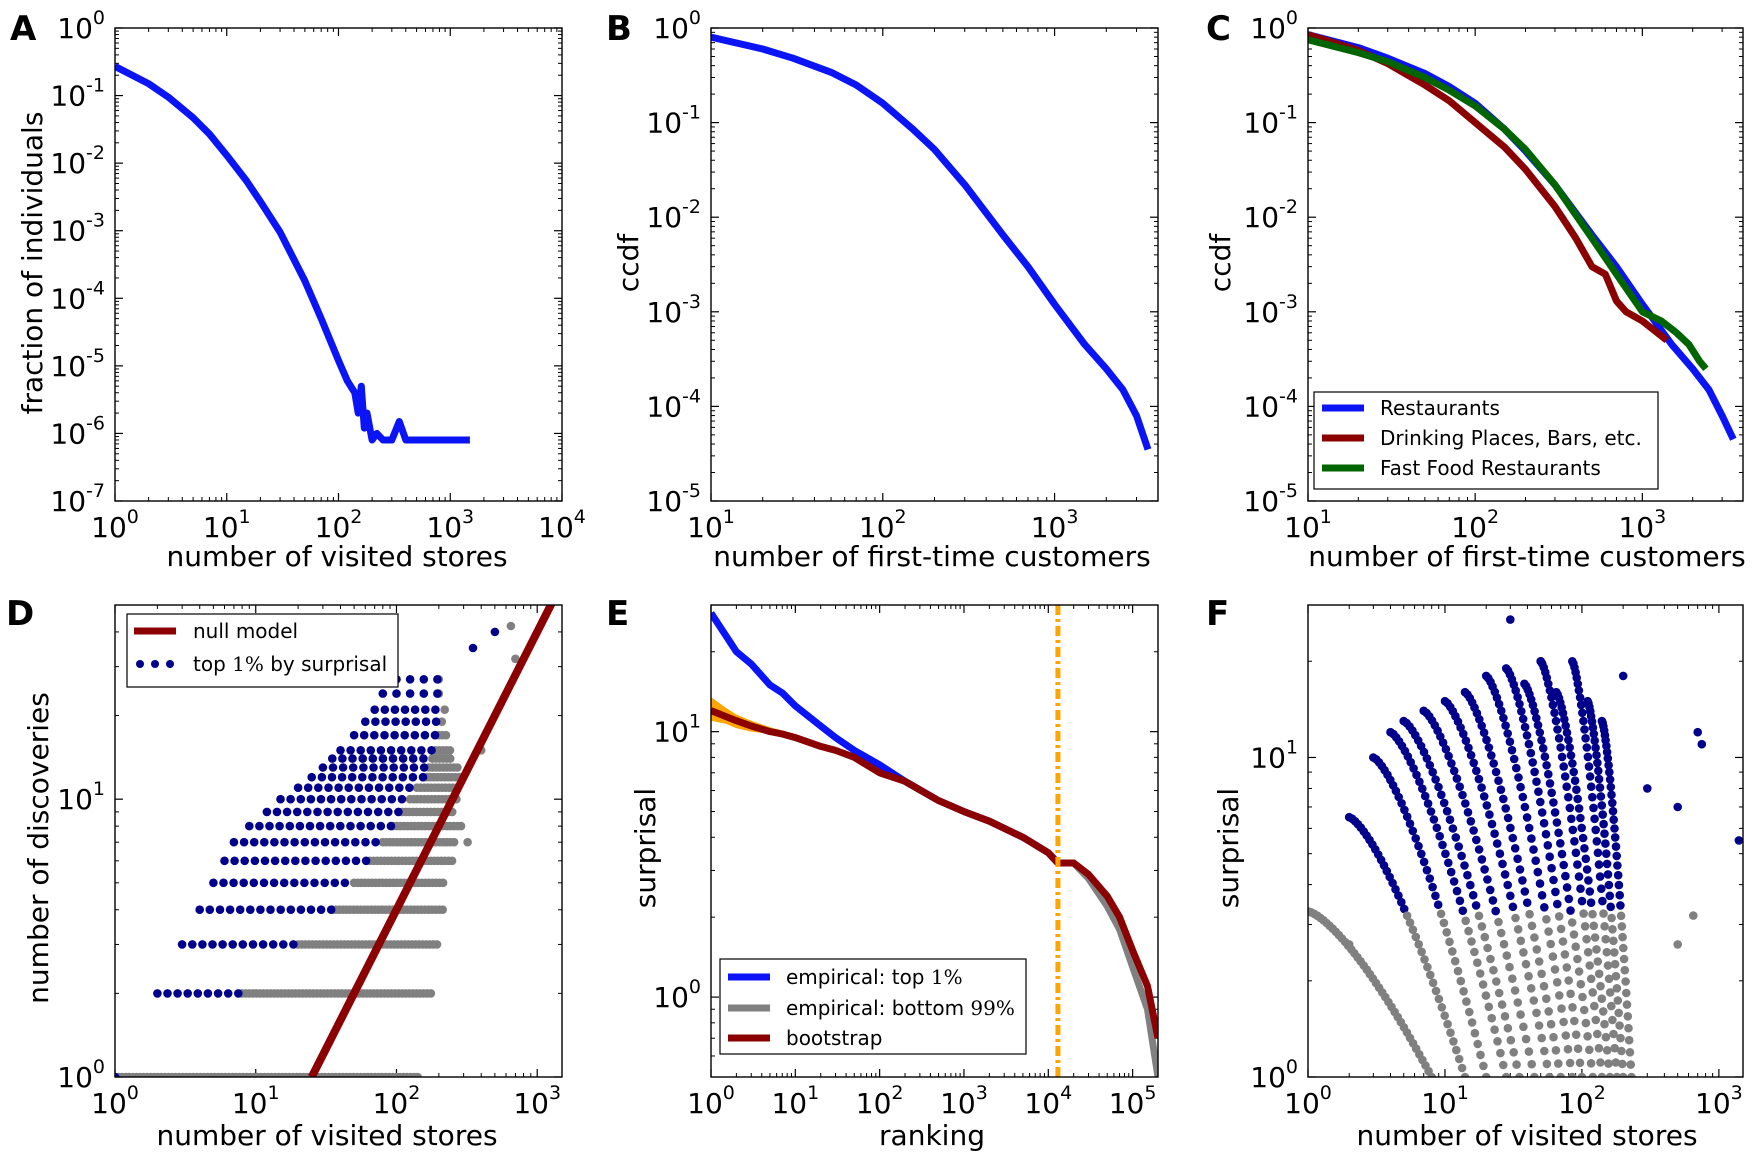 The width and height of the screenshot is (1760, 1159). What do you see at coordinates (95, 423) in the screenshot?
I see `y-tick-label-exponent: -6` at bounding box center [95, 423].